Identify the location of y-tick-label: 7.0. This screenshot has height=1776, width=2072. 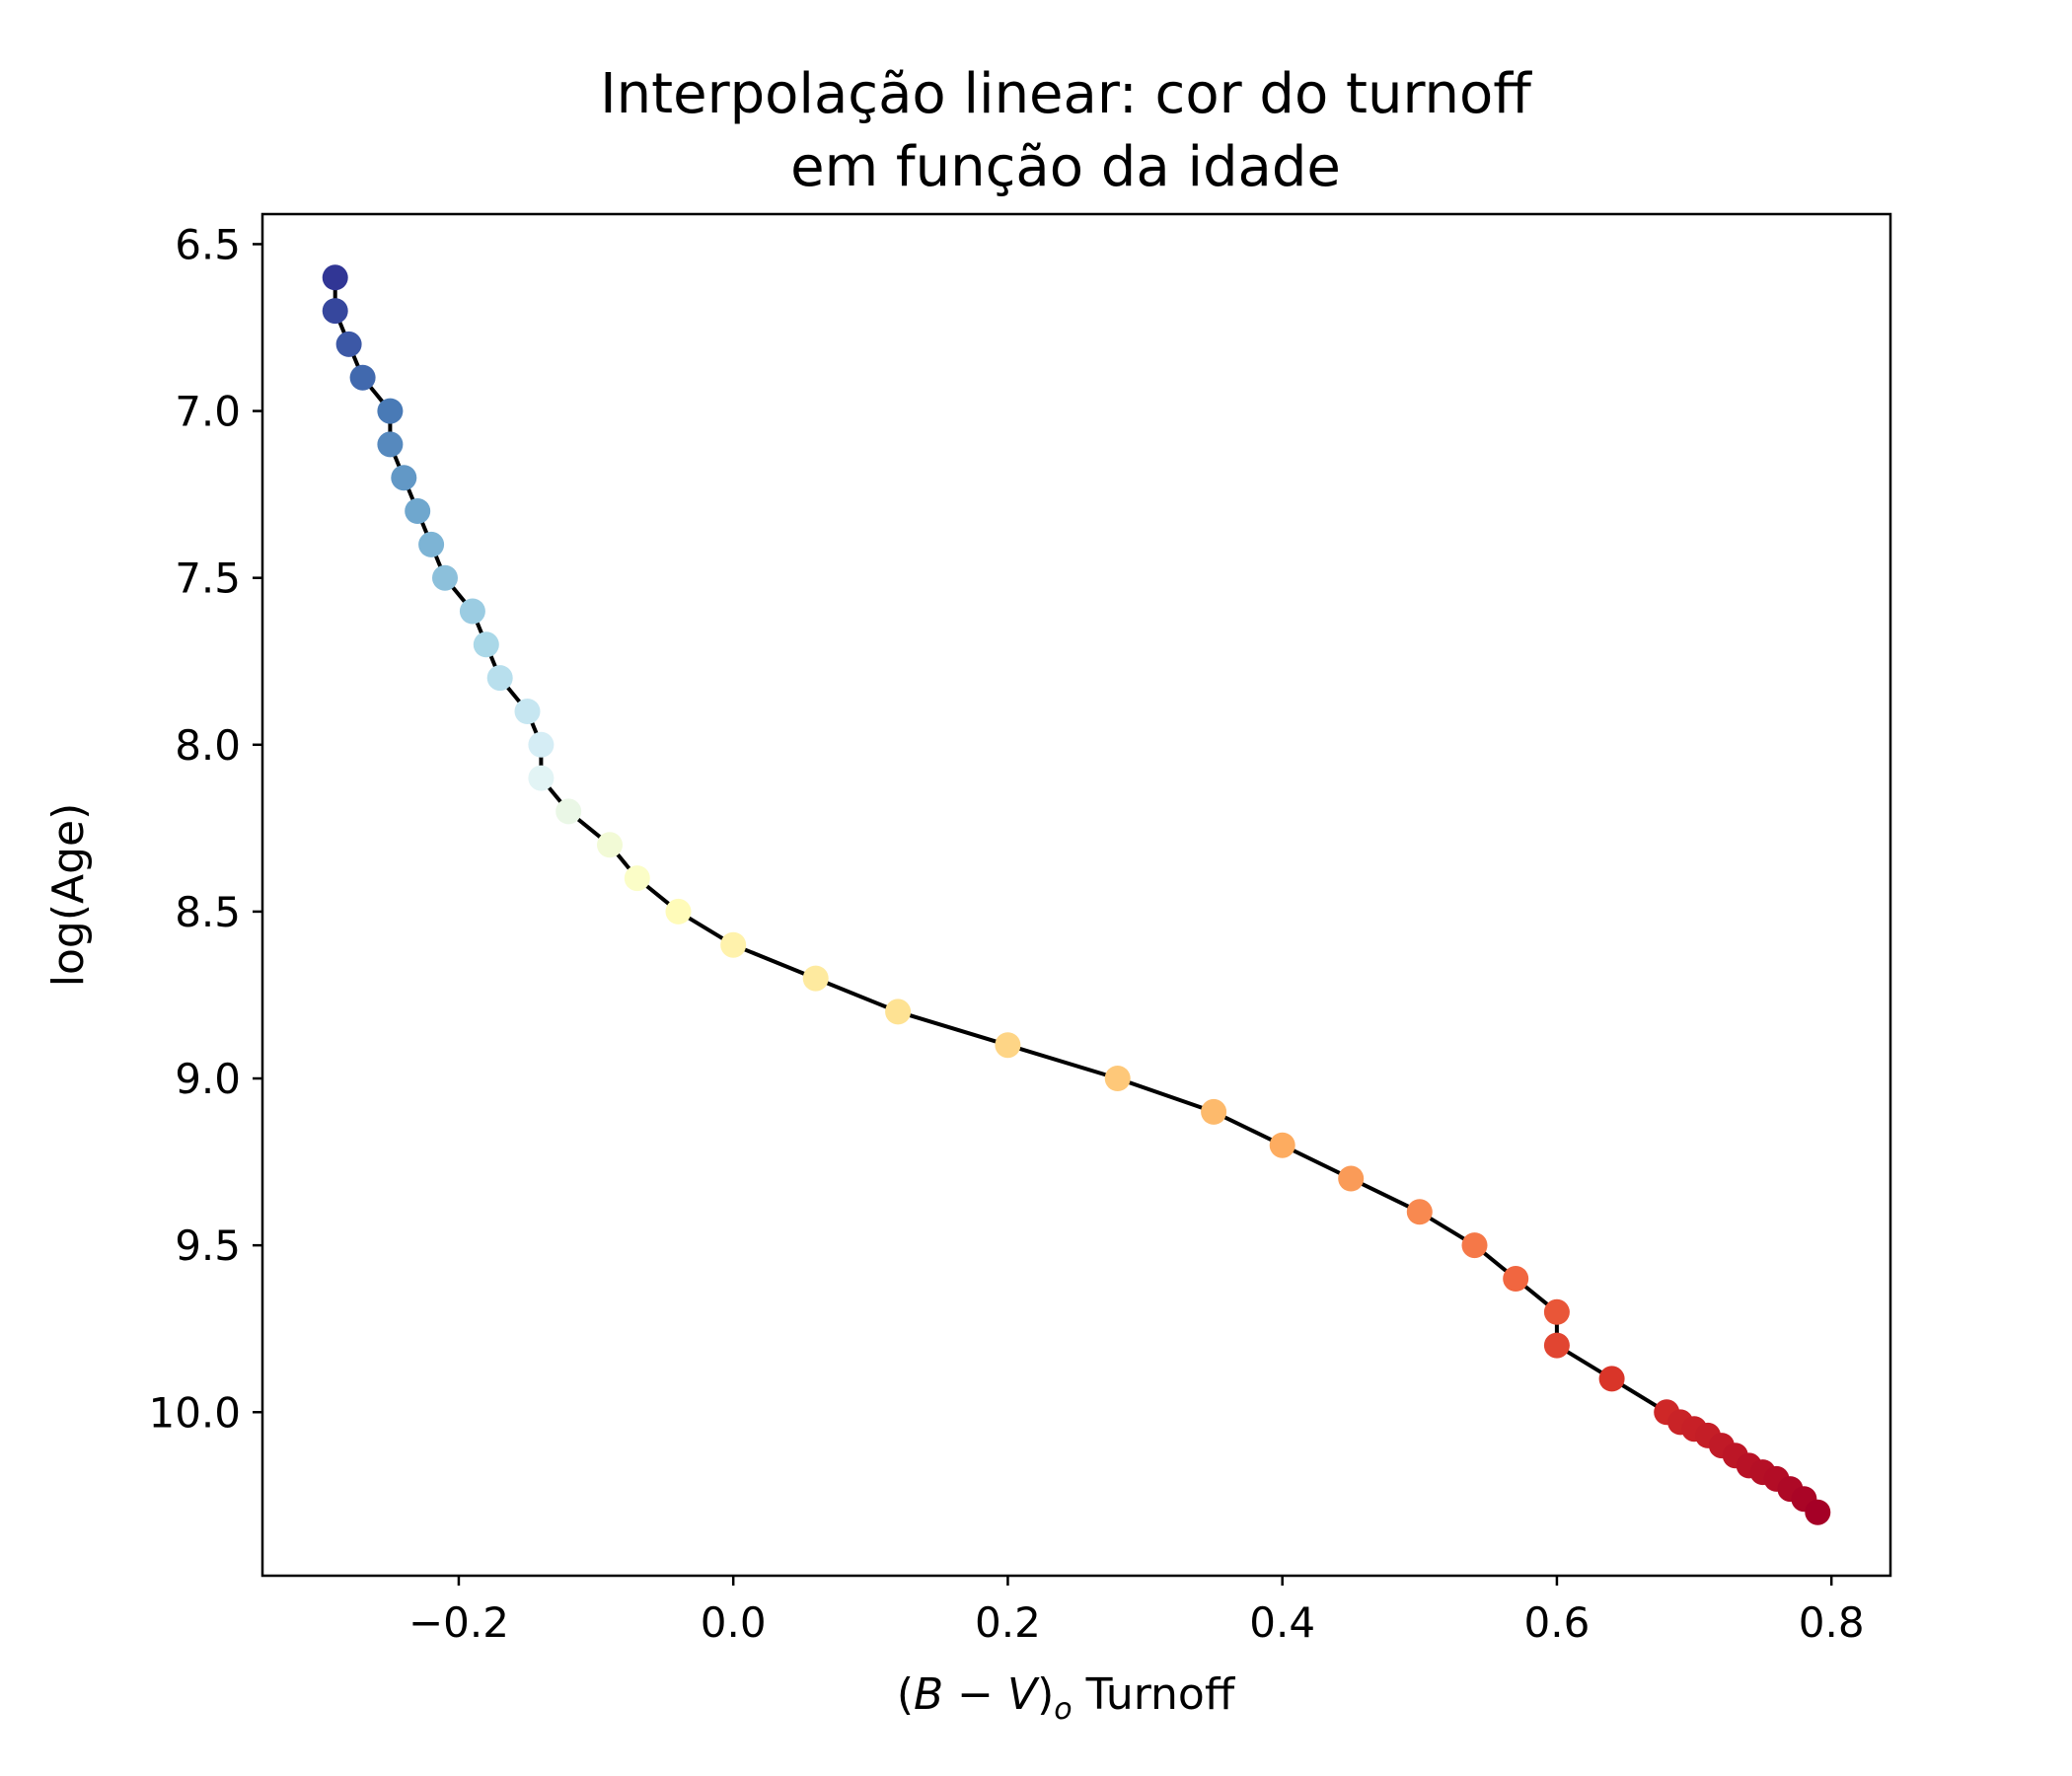
(208, 412).